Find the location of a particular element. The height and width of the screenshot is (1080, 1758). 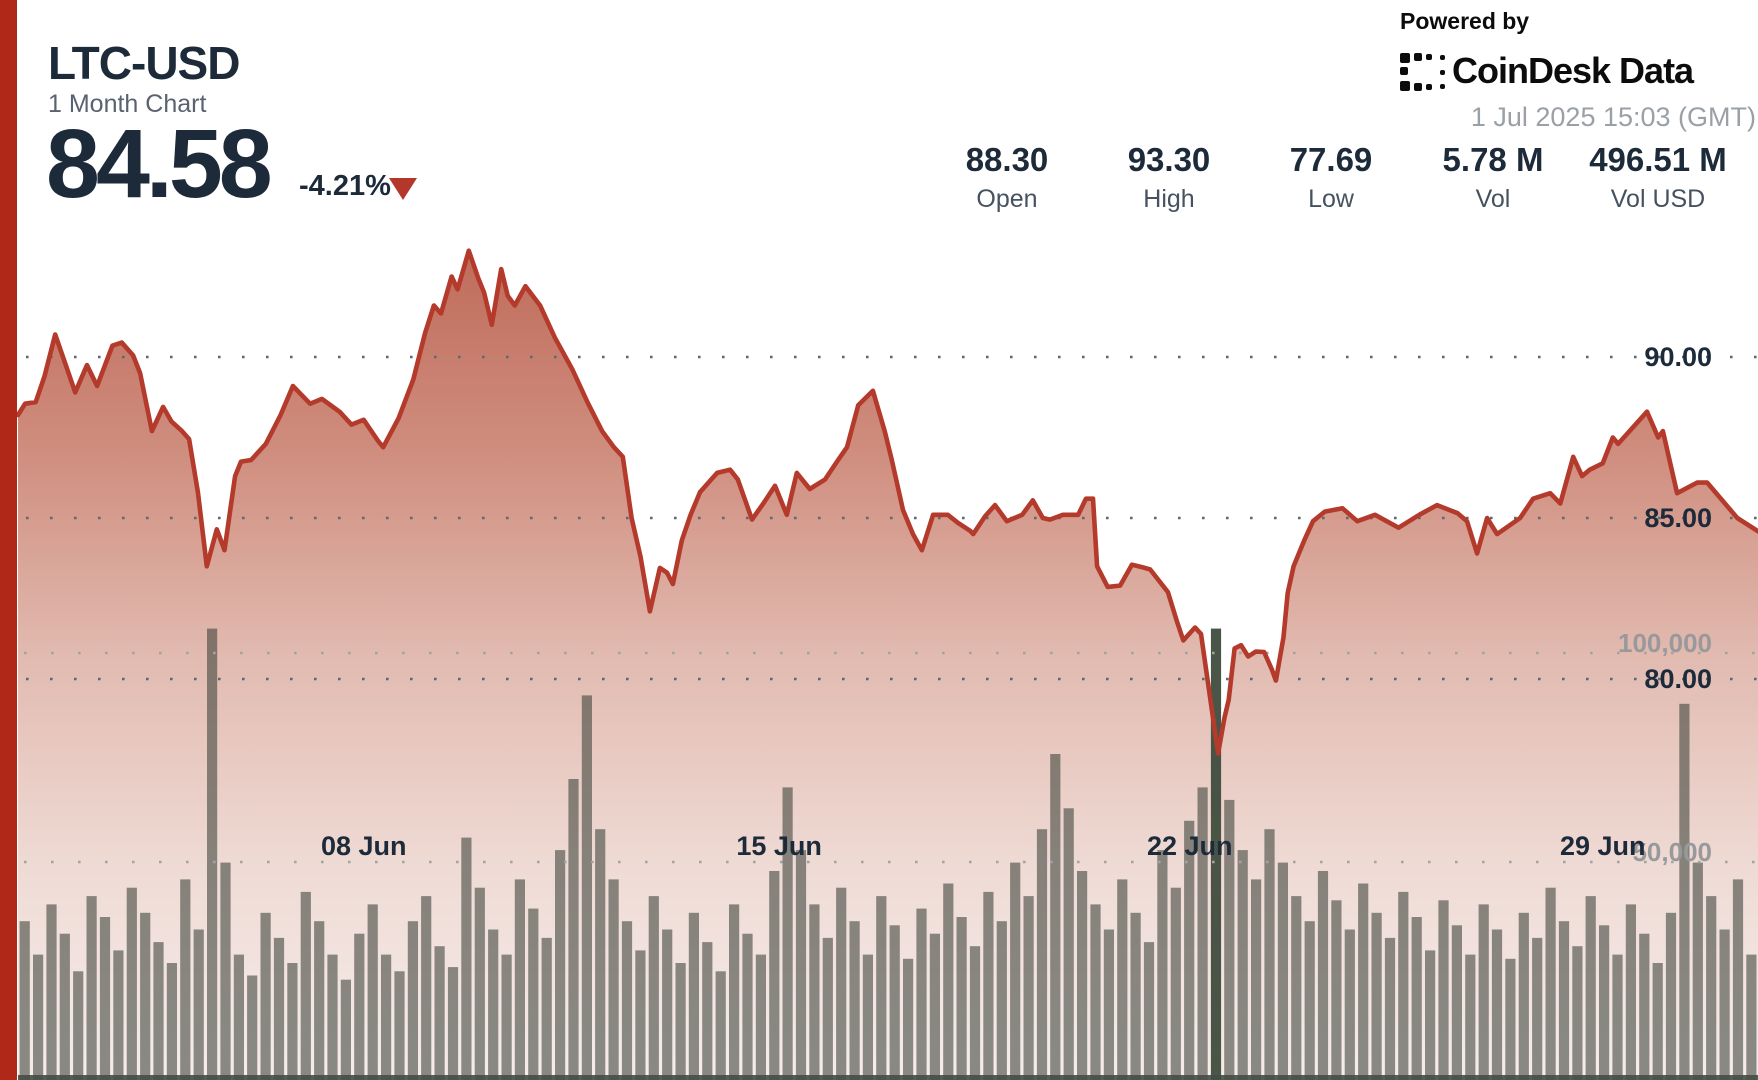

stat-vol-label: Vol is located at coordinates (1493, 199).